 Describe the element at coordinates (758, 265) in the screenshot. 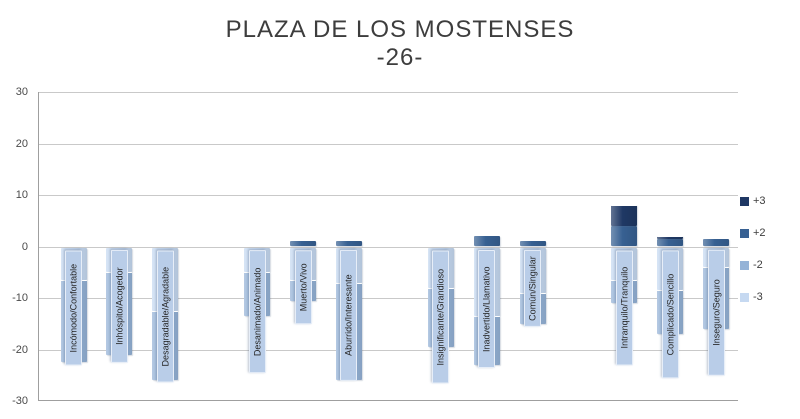

I see `legend-label: -2` at that location.